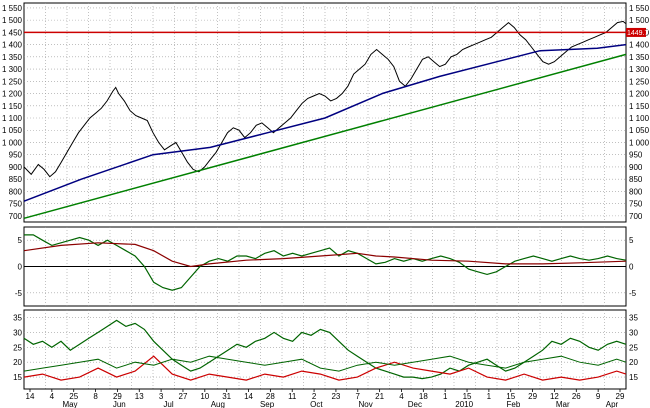  What do you see at coordinates (358, 396) in the screenshot?
I see `date-tick-label: 7` at bounding box center [358, 396].